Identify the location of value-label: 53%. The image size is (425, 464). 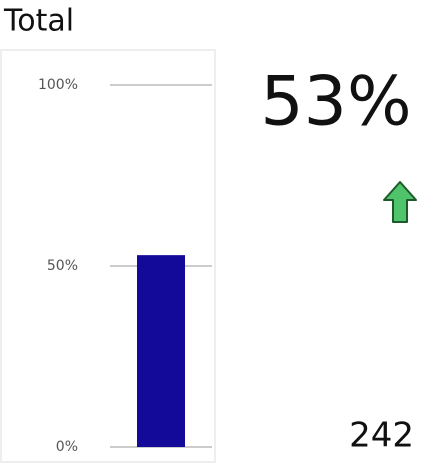
(335, 102).